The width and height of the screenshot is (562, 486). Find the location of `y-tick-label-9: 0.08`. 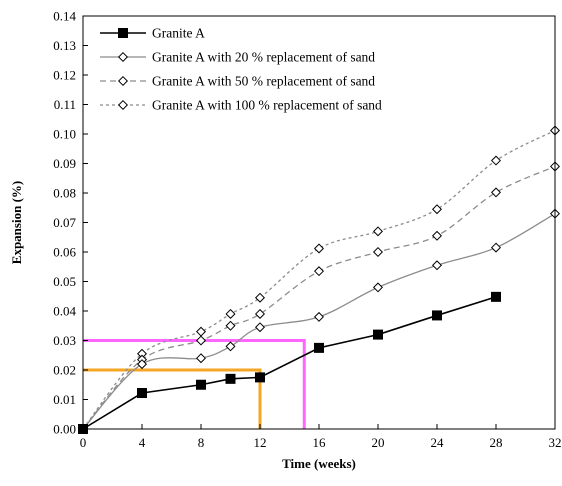

y-tick-label-9: 0.08 is located at coordinates (64, 193).